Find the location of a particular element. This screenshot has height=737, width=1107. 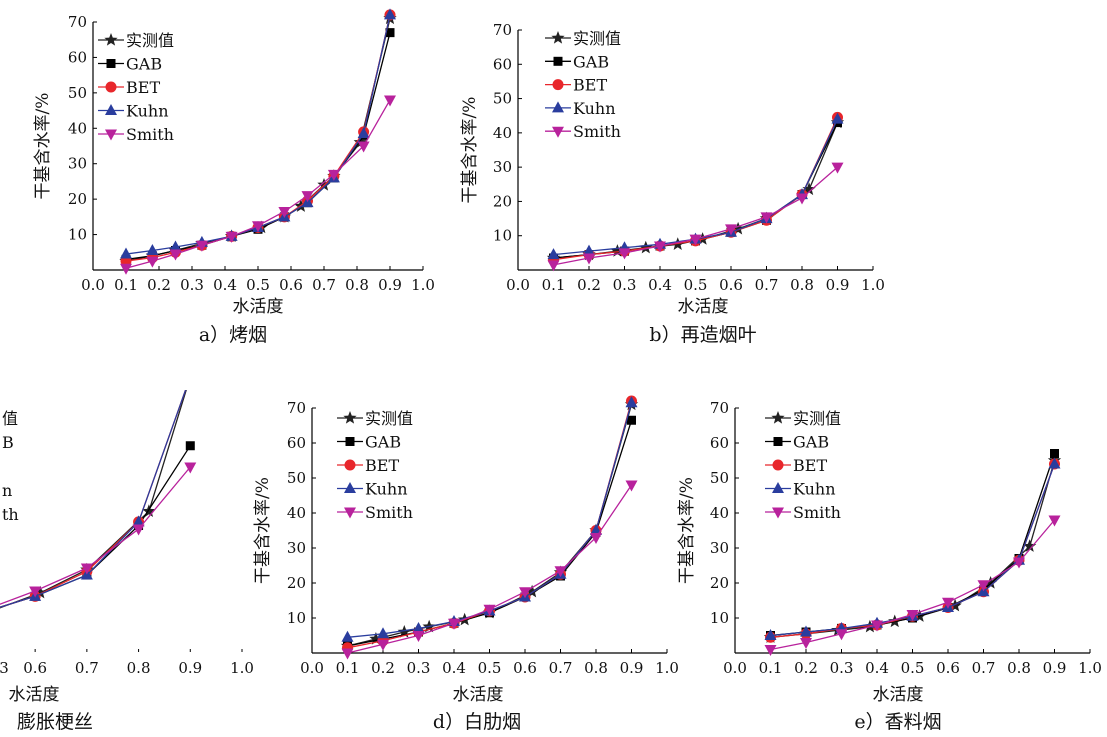

y-tick-label: 60 is located at coordinates (296, 443).